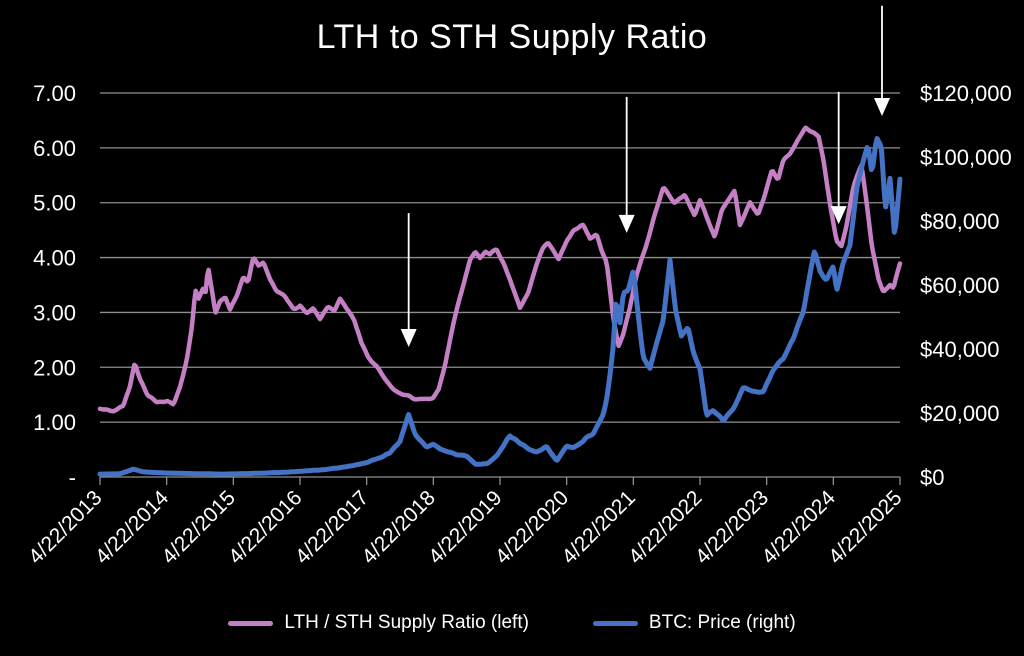 The width and height of the screenshot is (1024, 656). What do you see at coordinates (54, 312) in the screenshot?
I see `svg-text: 3.00` at bounding box center [54, 312].